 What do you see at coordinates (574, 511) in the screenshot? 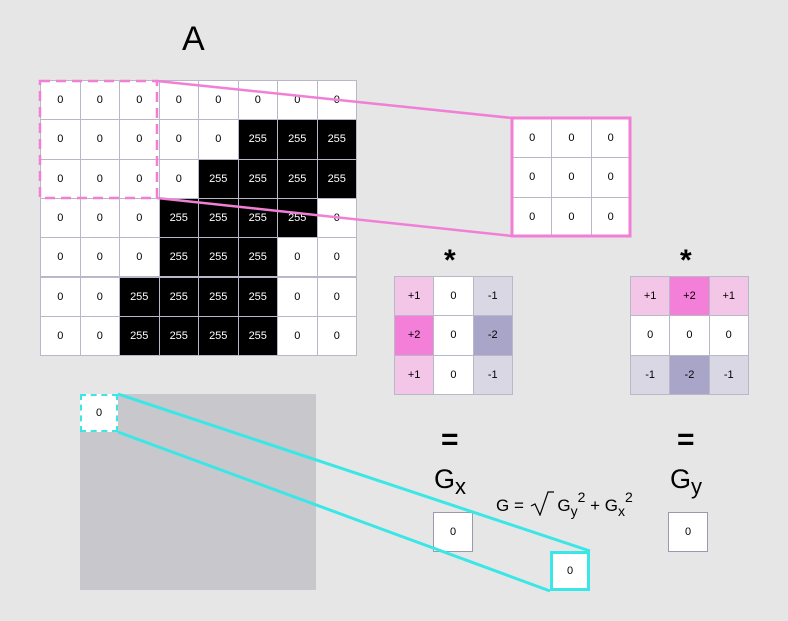
I see `formula-term1-sub: y` at bounding box center [574, 511].